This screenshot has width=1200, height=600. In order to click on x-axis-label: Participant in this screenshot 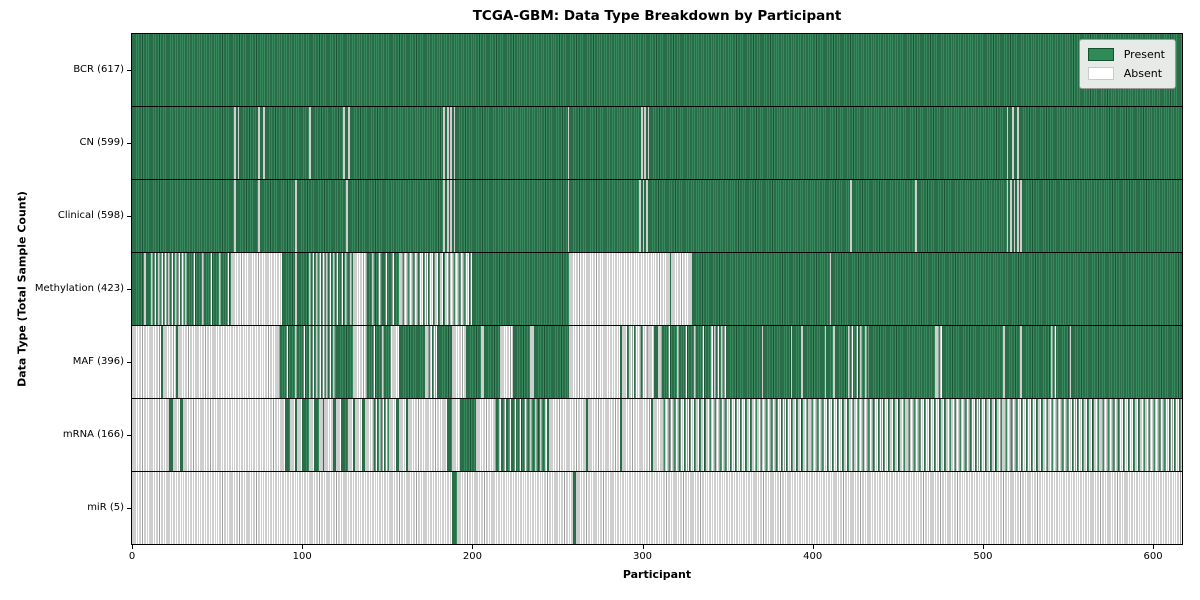, I will do `click(657, 574)`.